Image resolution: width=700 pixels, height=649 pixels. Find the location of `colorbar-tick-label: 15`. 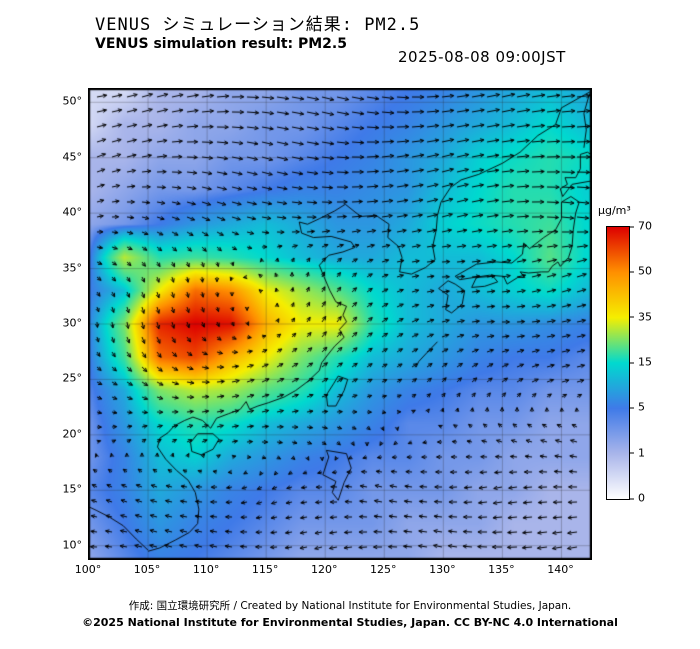

colorbar-tick-label: 15 is located at coordinates (640, 362).